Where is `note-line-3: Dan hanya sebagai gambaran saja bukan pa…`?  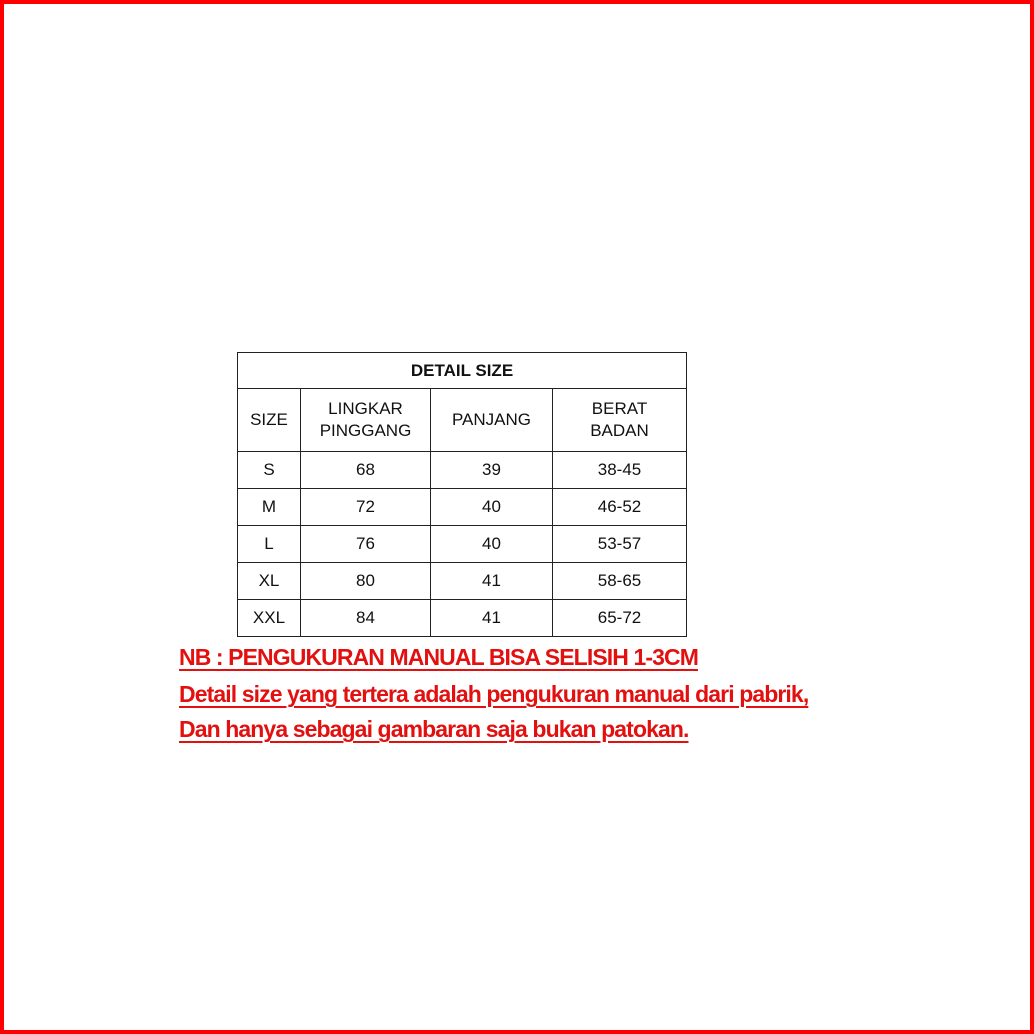 note-line-3: Dan hanya sebagai gambaran saja bukan pa… is located at coordinates (434, 729).